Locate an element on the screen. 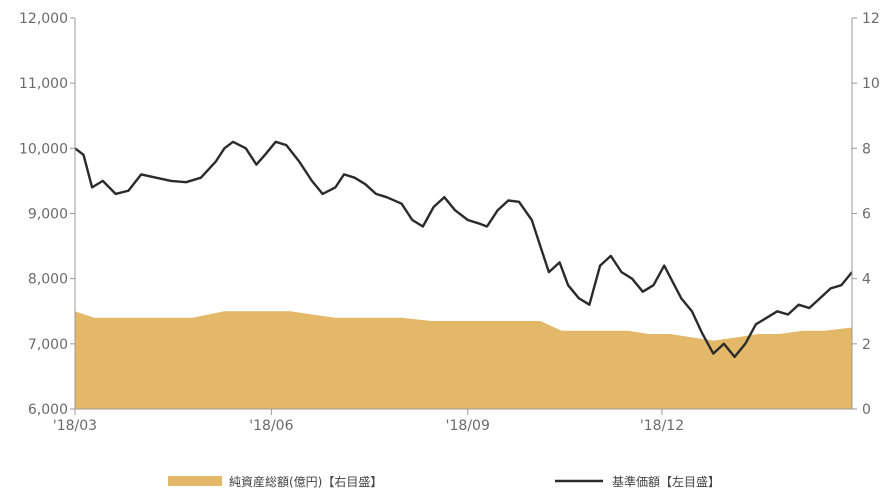  x-axis-ticks: '18/03 '18/06 '18/09 '18/12 is located at coordinates (368, 421).